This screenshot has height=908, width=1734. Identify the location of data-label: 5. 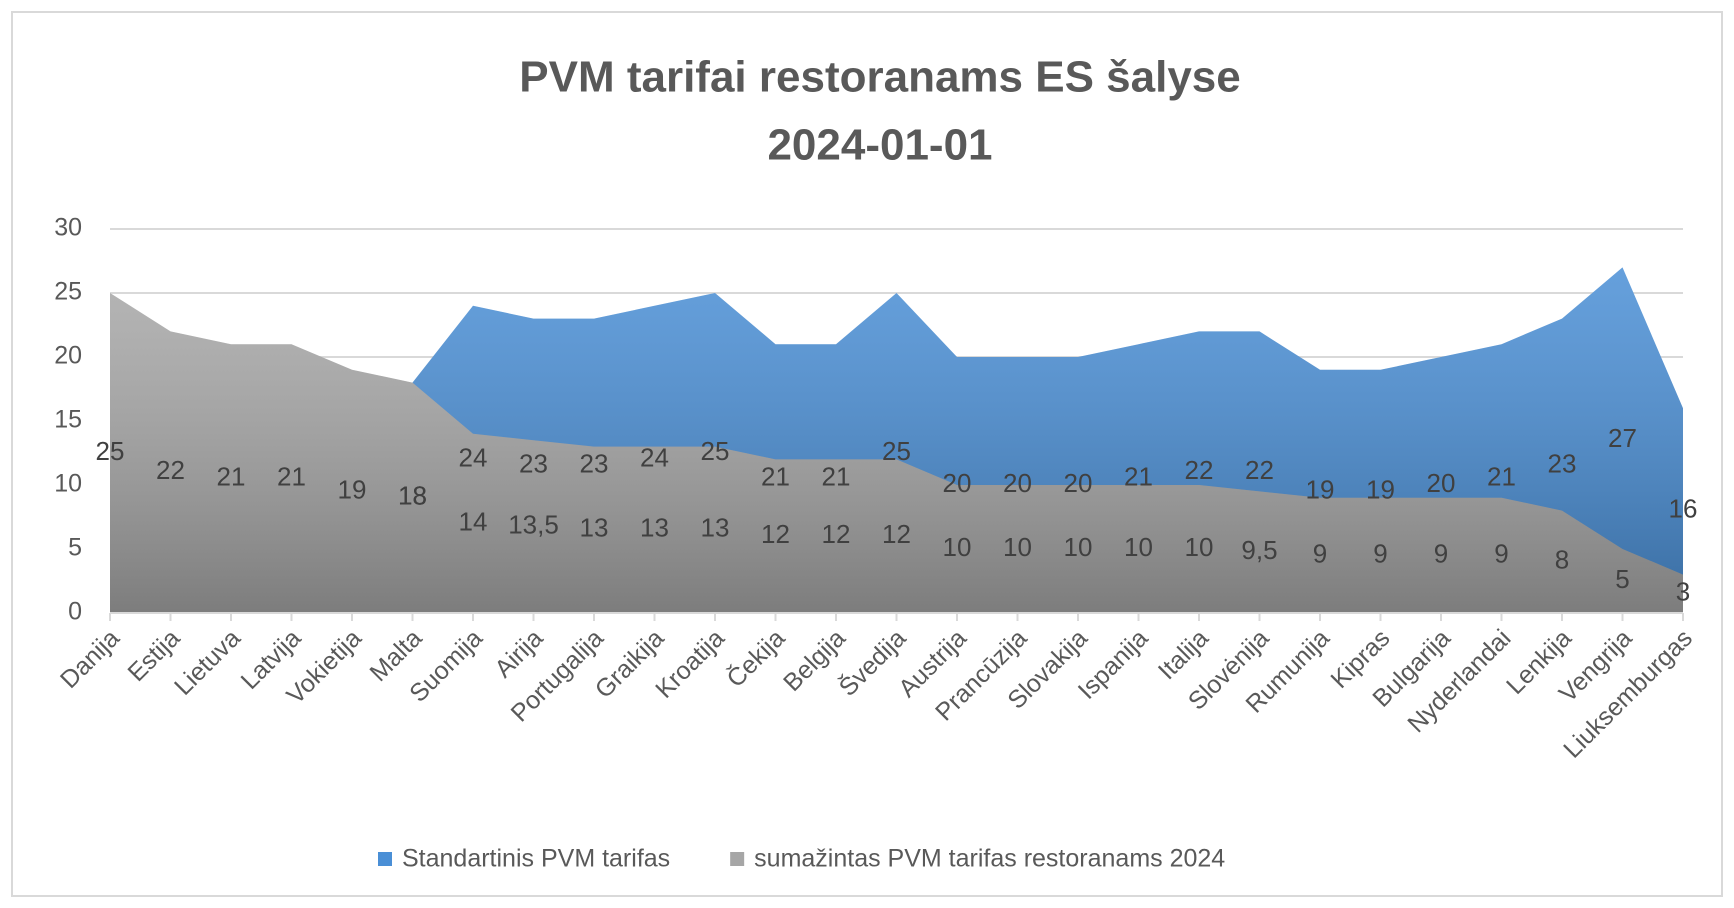
(1622, 579).